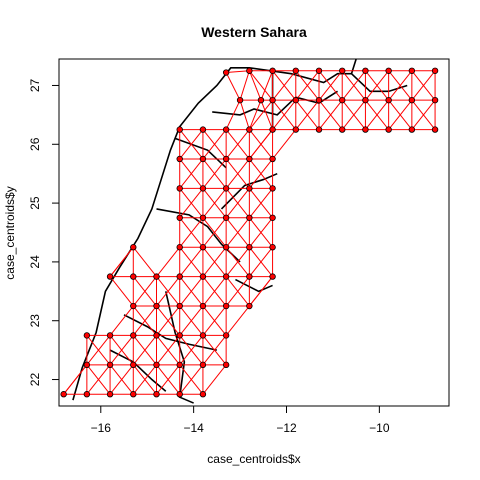 The height and width of the screenshot is (480, 480). Describe the element at coordinates (35, 321) in the screenshot. I see `y-tick-label: 23` at that location.